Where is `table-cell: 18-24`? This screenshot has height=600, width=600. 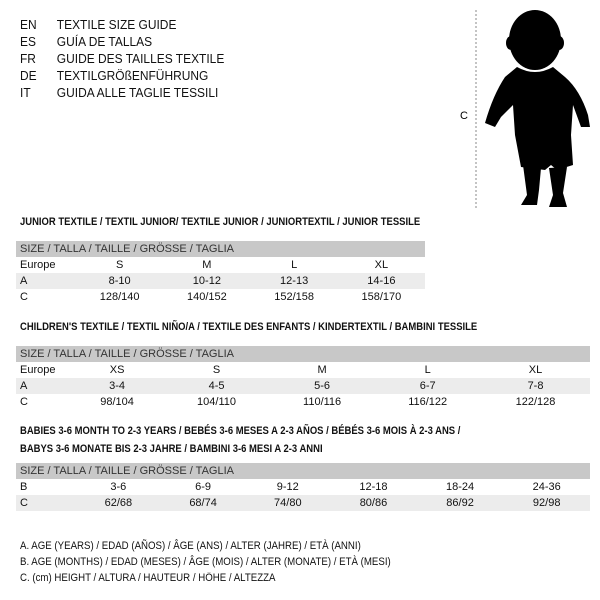 table-cell: 18-24 is located at coordinates (460, 487).